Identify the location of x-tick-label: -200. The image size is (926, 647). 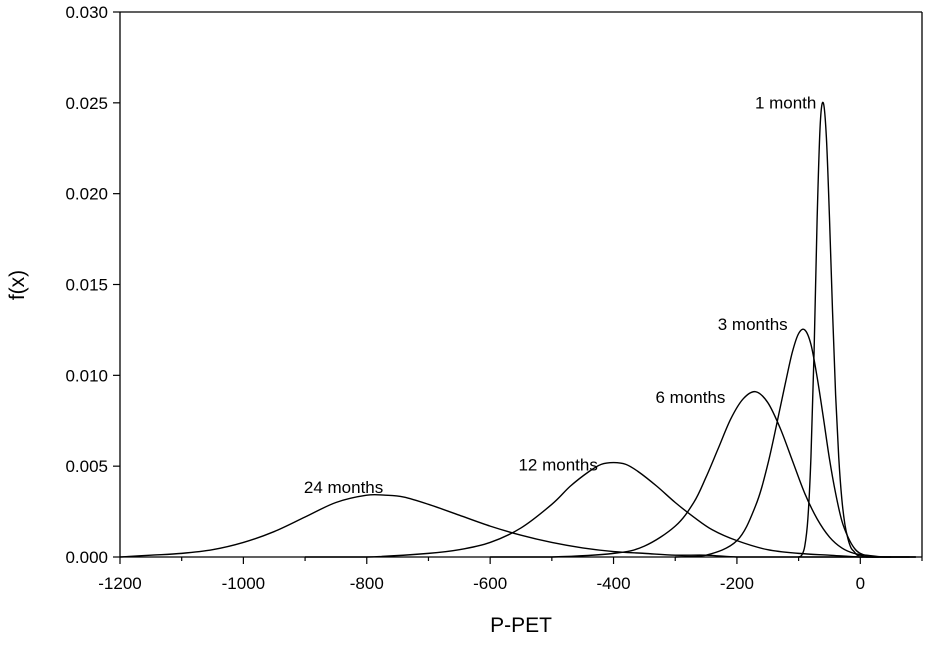
(737, 583).